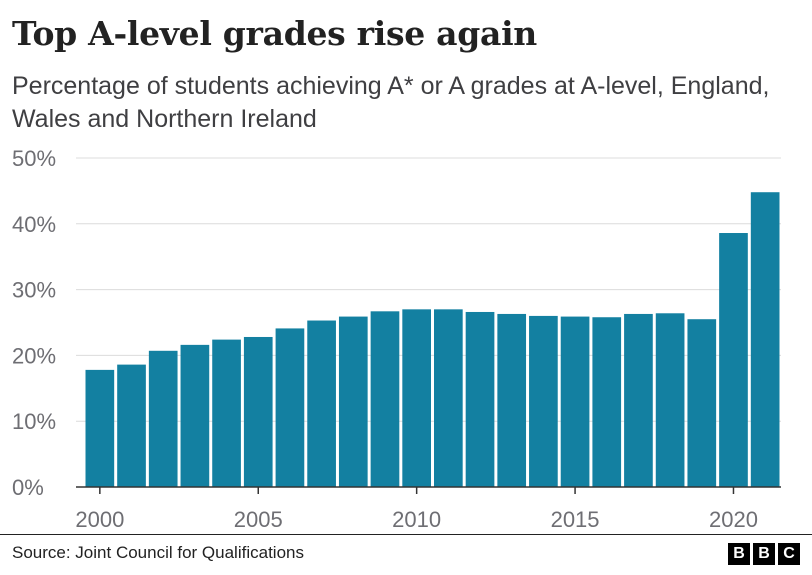 This screenshot has height=575, width=812. Describe the element at coordinates (34, 355) in the screenshot. I see `y-tick-label: 20%` at that location.